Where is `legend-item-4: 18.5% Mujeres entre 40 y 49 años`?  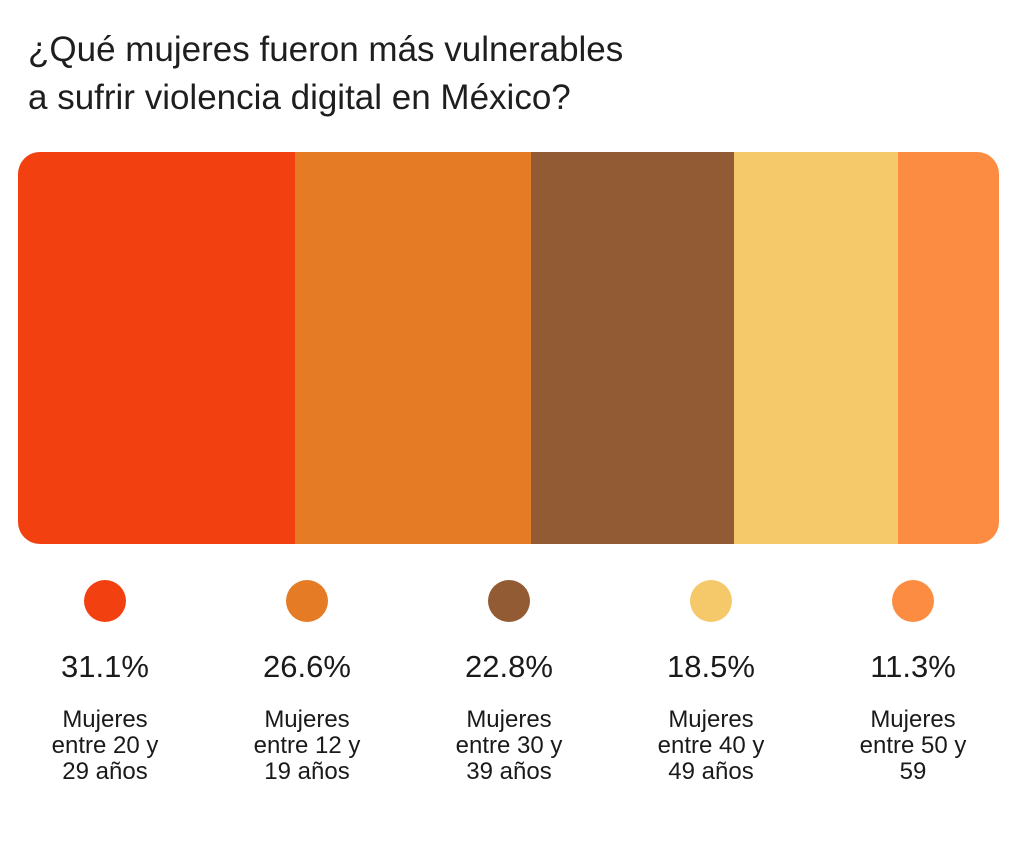 legend-item-4: 18.5% Mujeres entre 40 y 49 años is located at coordinates (711, 682).